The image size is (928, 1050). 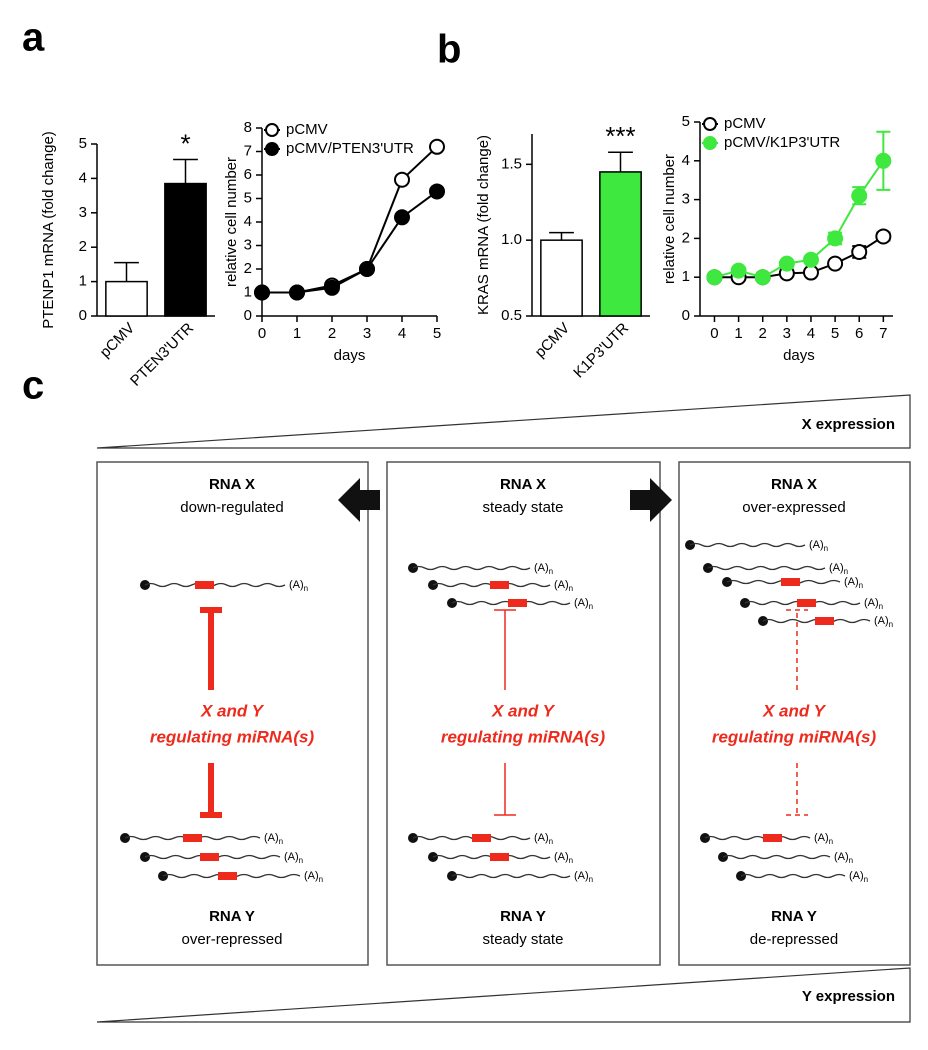 What do you see at coordinates (651, 500) in the screenshot?
I see `arrow-right` at bounding box center [651, 500].